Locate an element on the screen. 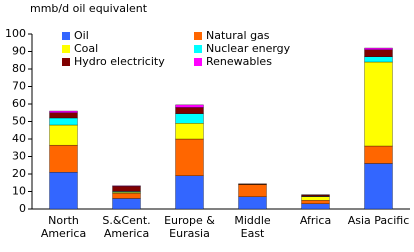 This screenshot has height=252, width=414. y-tick-label: 50 is located at coordinates (19, 121).